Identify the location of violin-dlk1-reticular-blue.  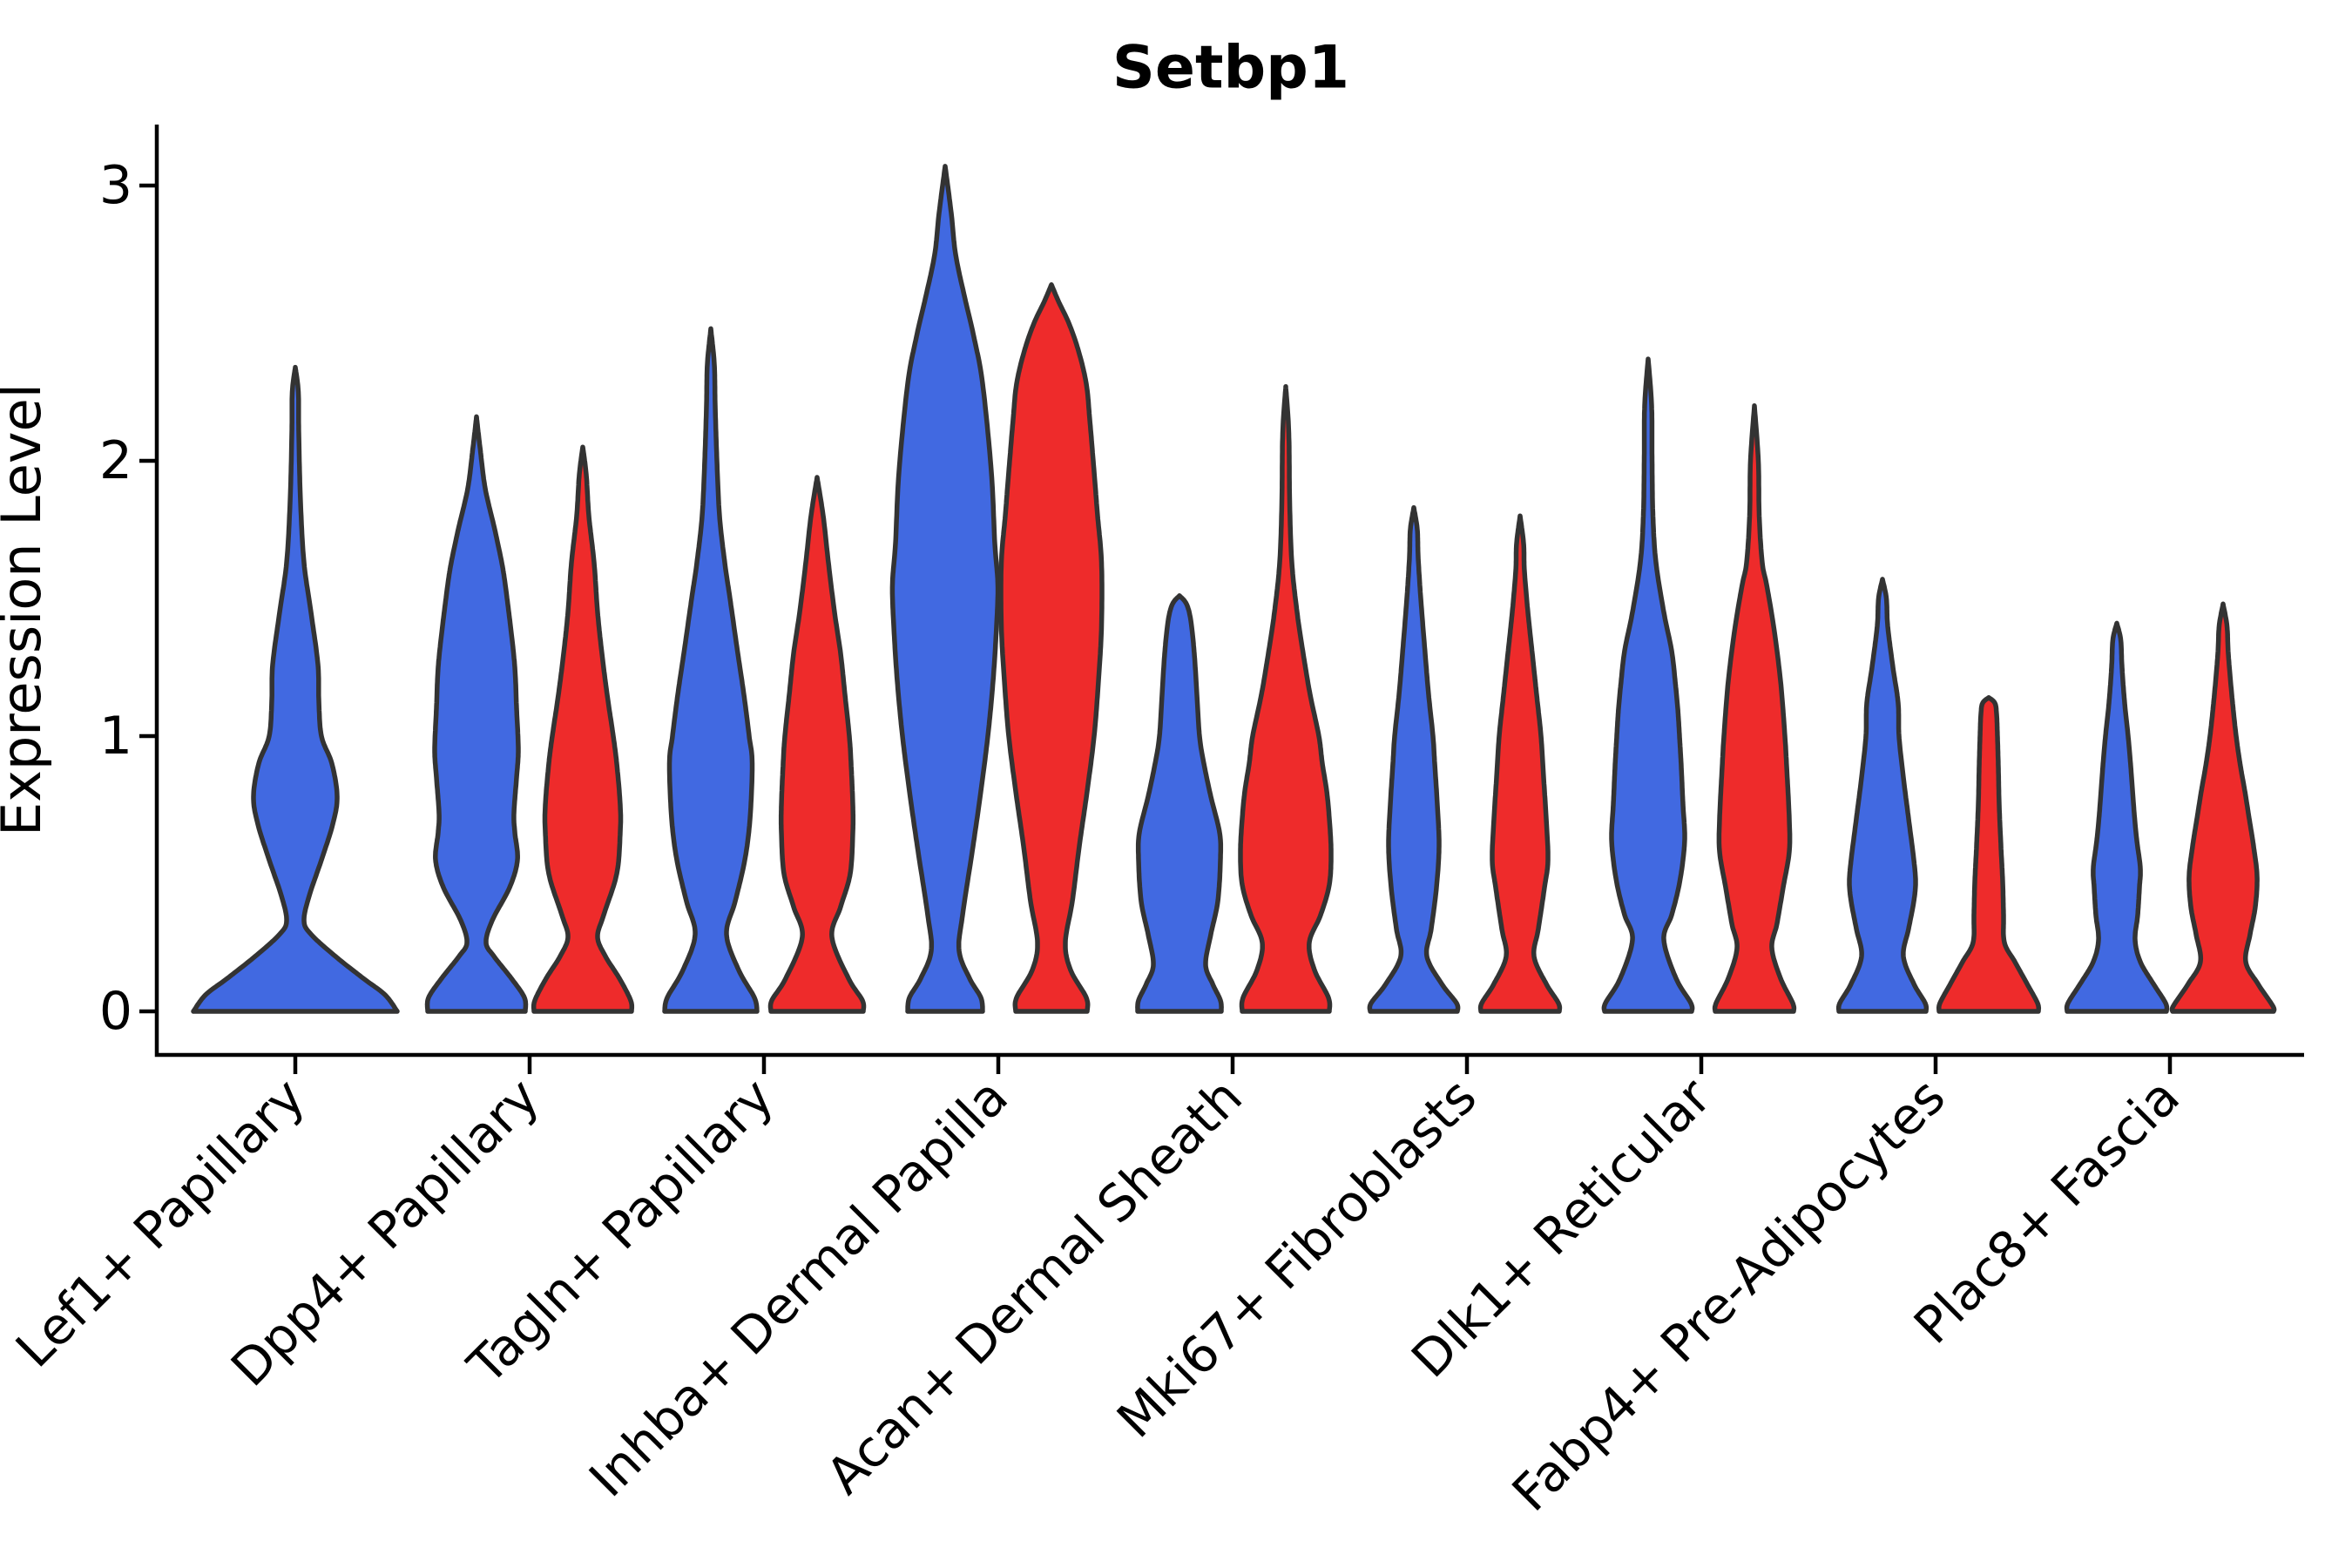
(1648, 685).